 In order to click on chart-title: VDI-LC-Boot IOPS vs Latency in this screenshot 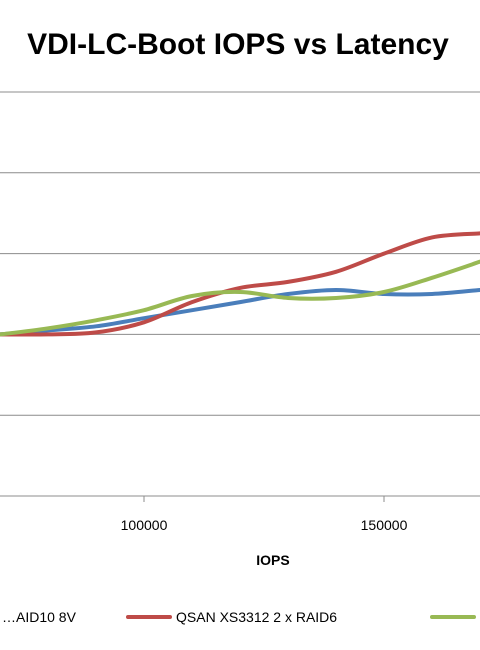, I will do `click(238, 44)`.